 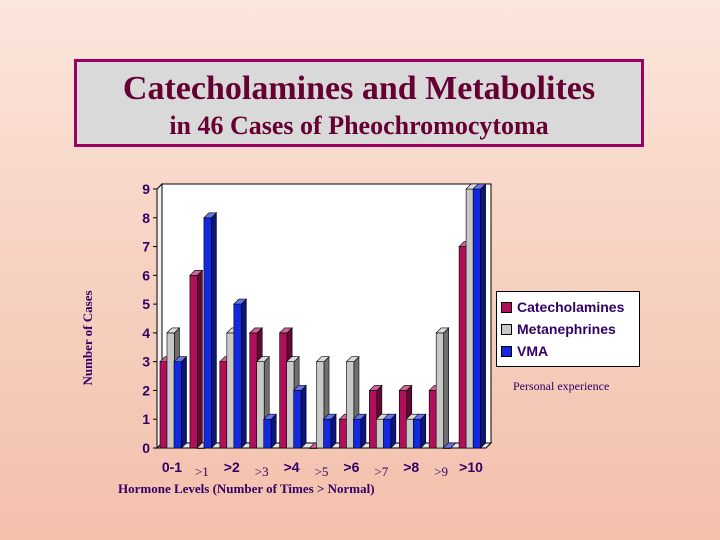 I want to click on chart-subtitle: in 46 Cases of Pheochromocytoma, so click(x=359, y=125).